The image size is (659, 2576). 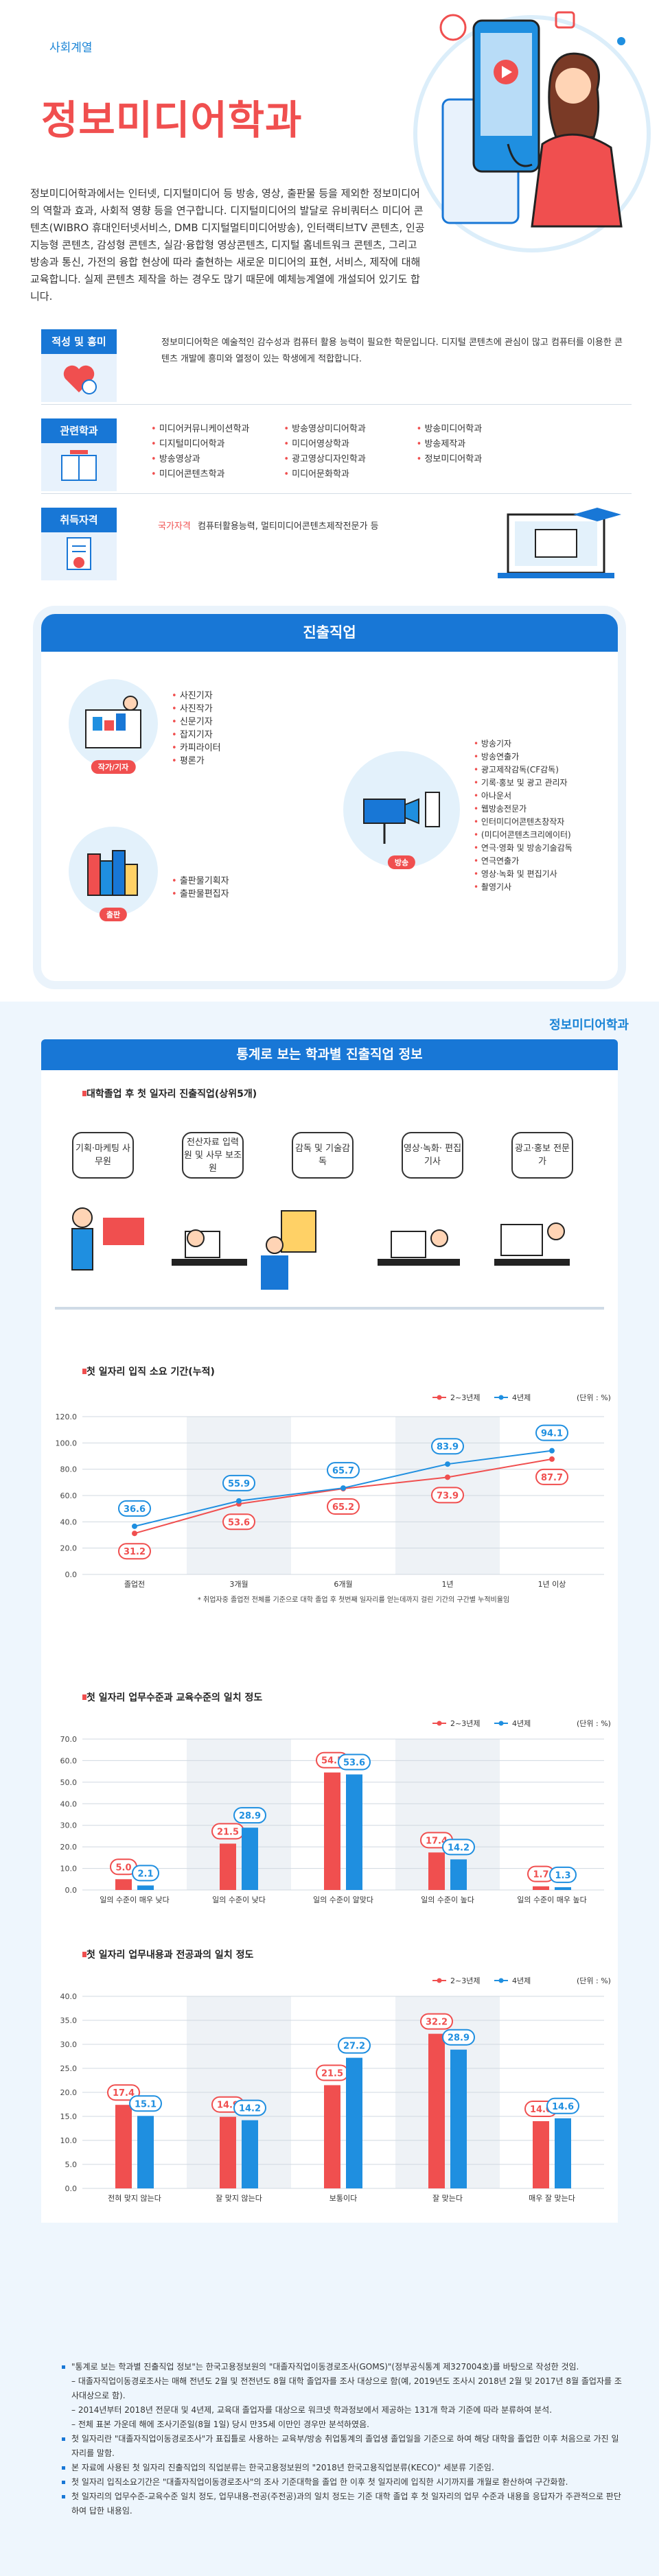 What do you see at coordinates (542, 1155) in the screenshot?
I see `top5-item: 광고·홍보 전문가` at bounding box center [542, 1155].